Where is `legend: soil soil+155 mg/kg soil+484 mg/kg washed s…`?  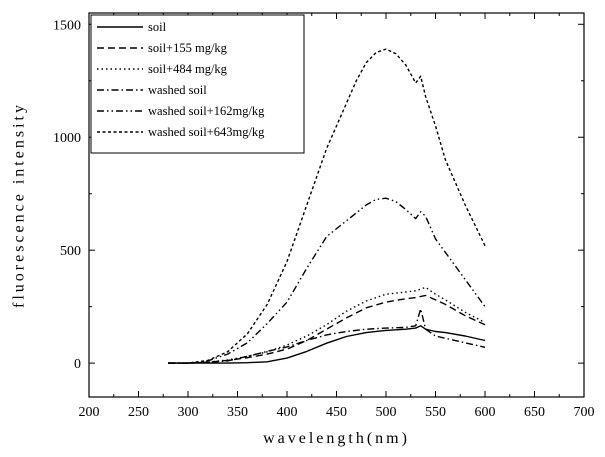
legend: soil soil+155 mg/kg soil+484 mg/kg washed s… is located at coordinates (197, 84).